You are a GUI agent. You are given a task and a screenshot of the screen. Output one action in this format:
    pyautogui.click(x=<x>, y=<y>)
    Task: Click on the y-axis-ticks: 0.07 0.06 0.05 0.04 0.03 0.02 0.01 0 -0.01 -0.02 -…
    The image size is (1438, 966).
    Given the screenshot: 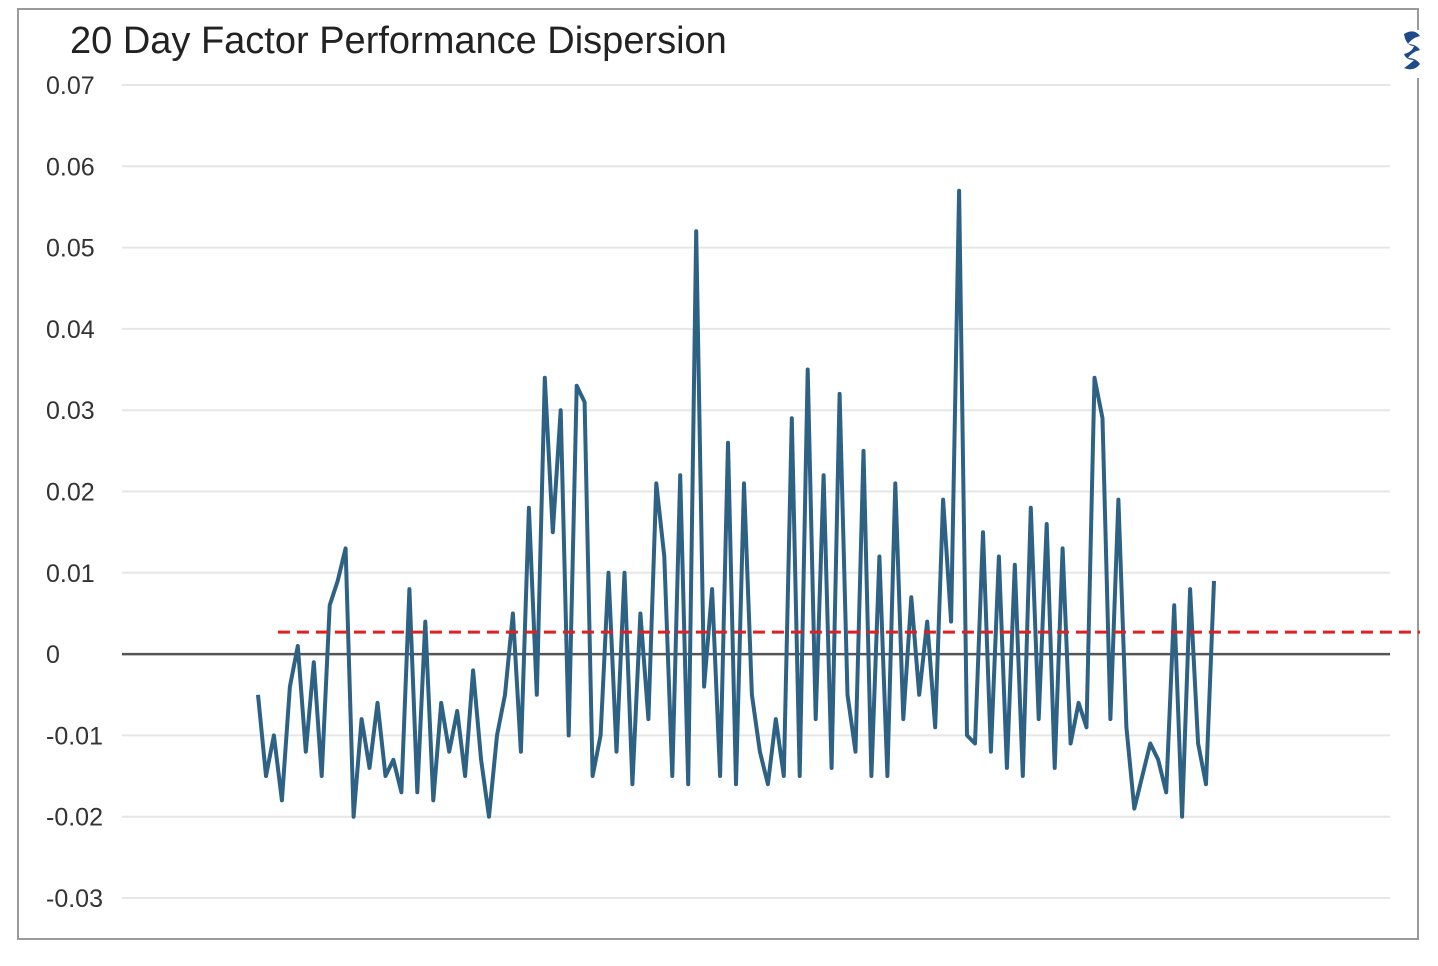 What is the action you would take?
    pyautogui.click(x=74, y=492)
    